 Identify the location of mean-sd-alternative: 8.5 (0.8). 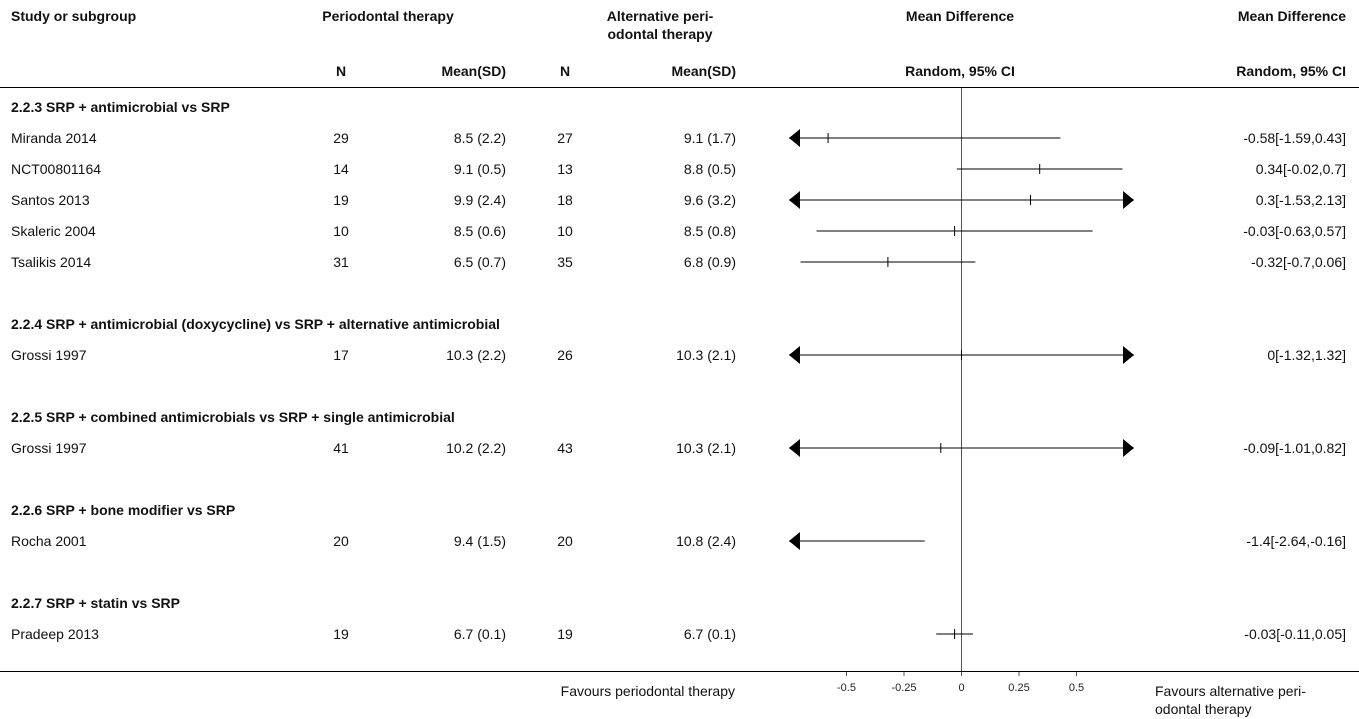
(709, 231).